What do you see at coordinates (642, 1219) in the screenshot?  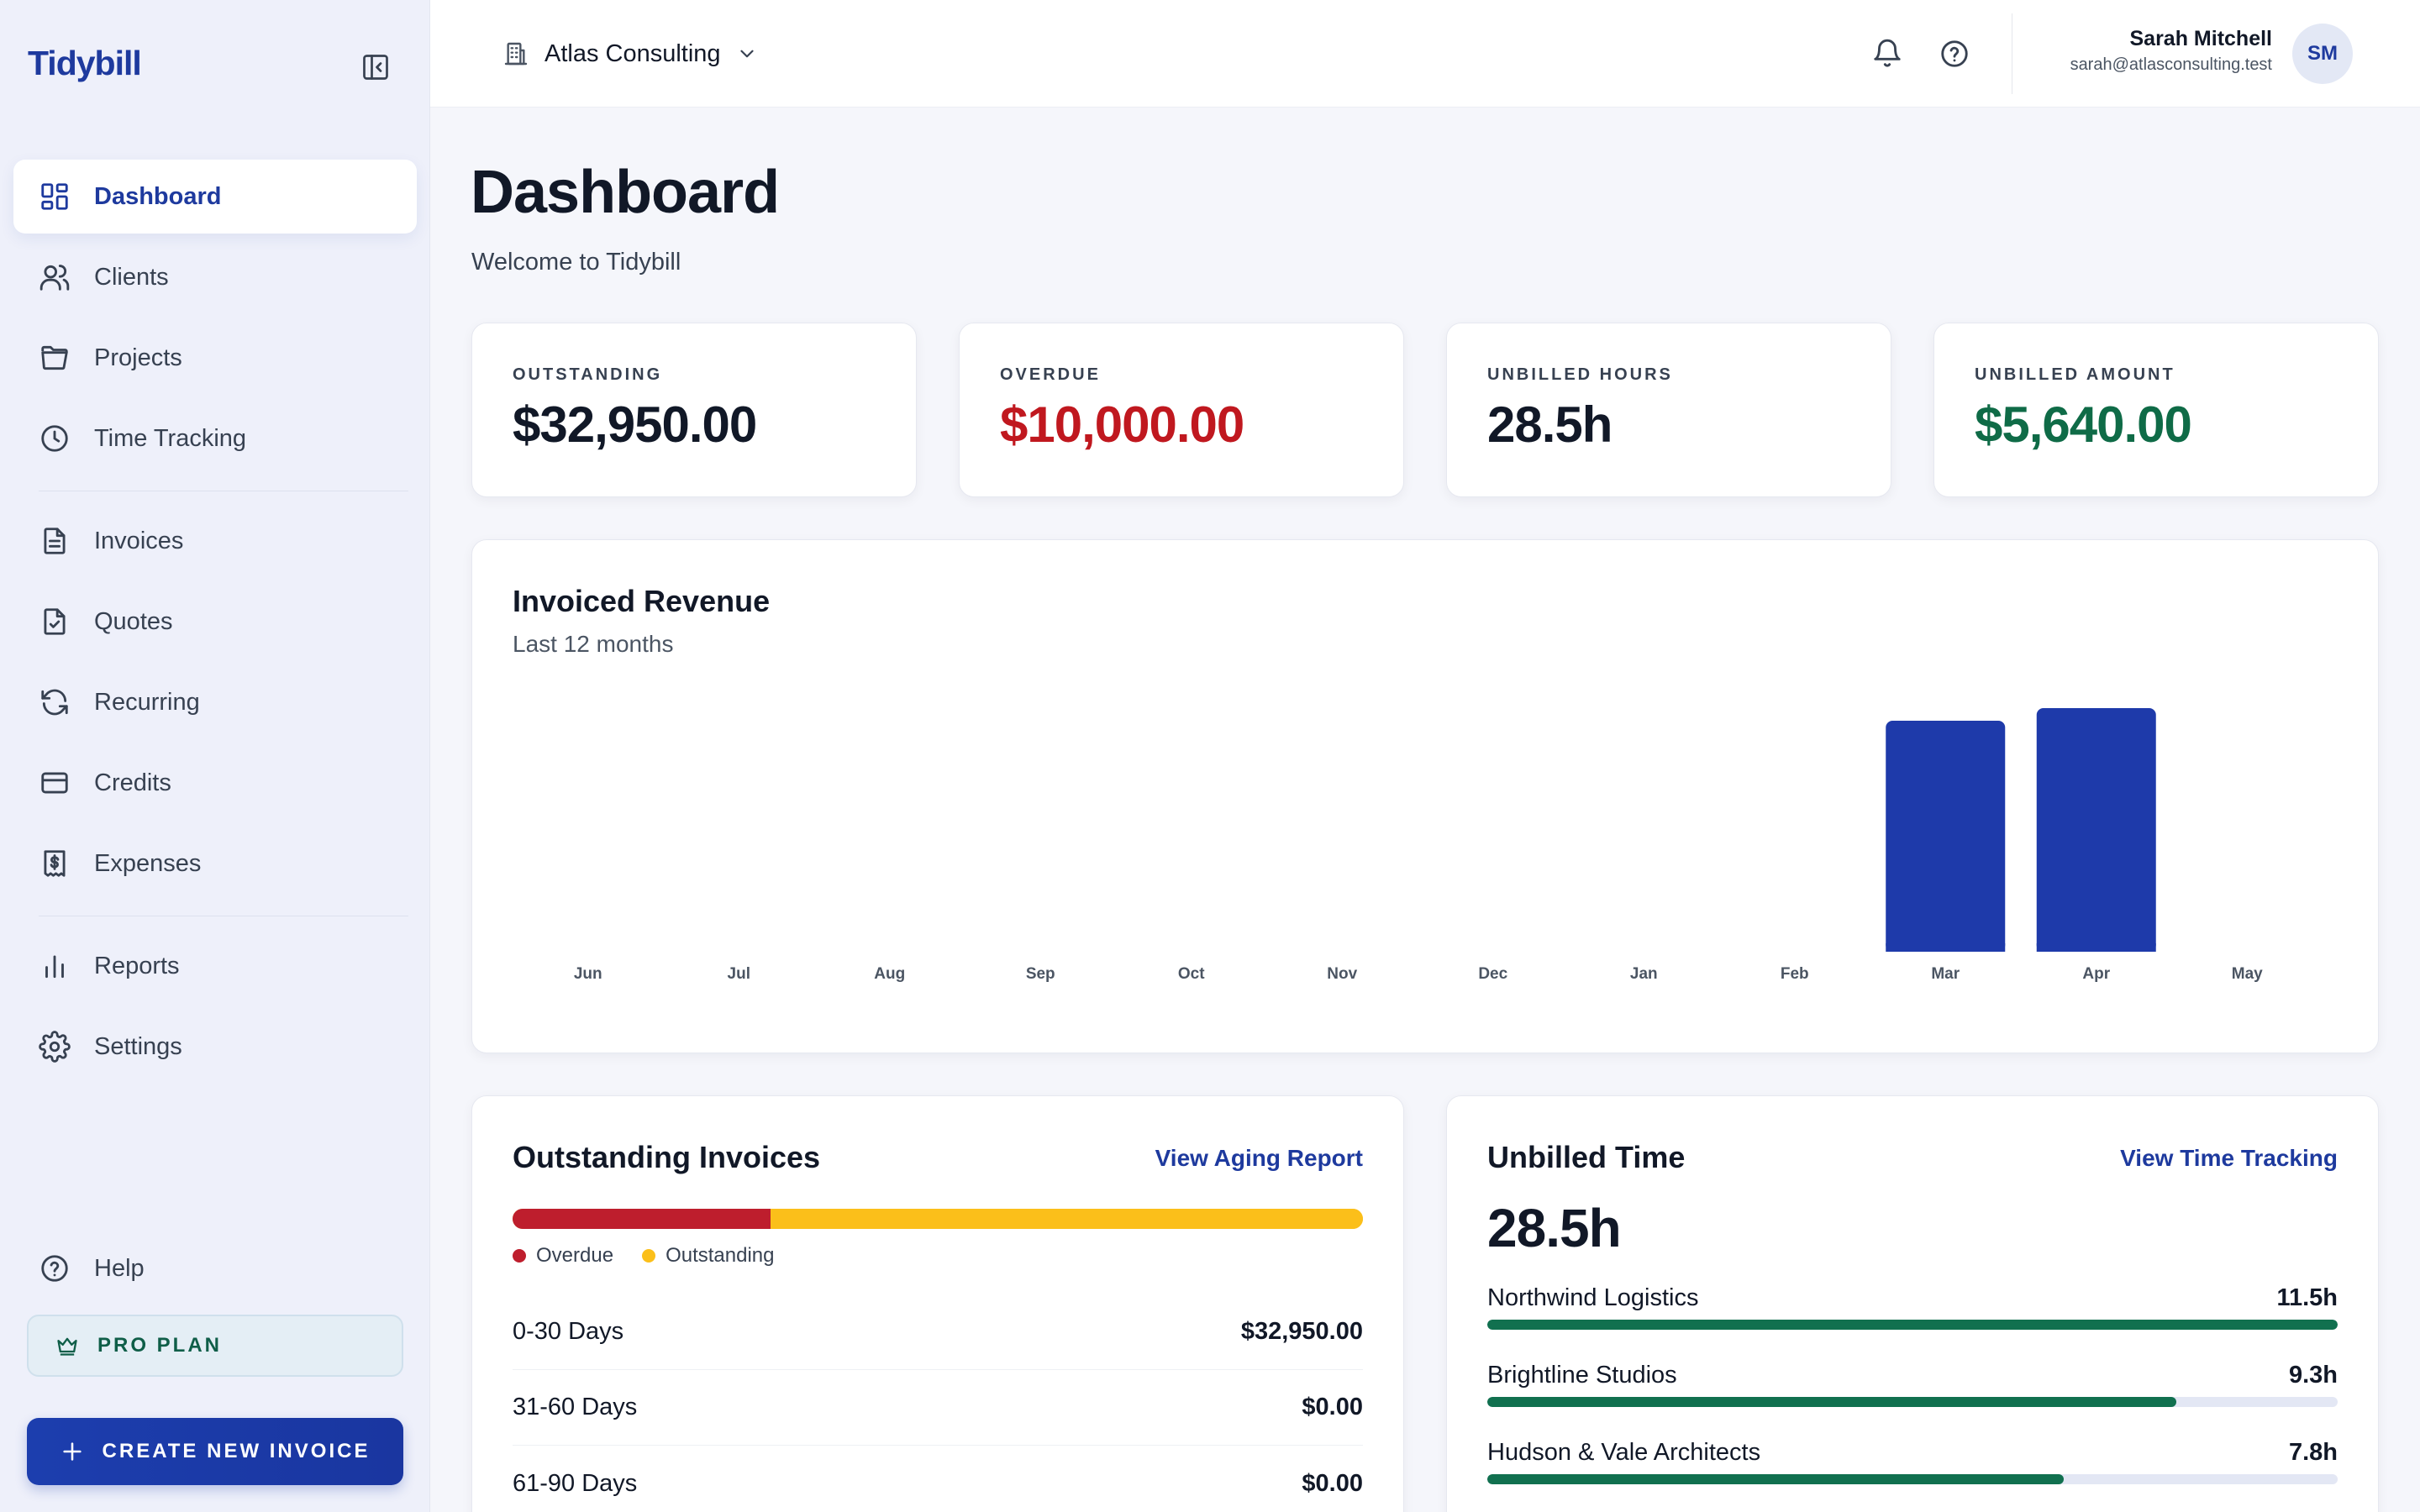 I see `overdue-segment` at bounding box center [642, 1219].